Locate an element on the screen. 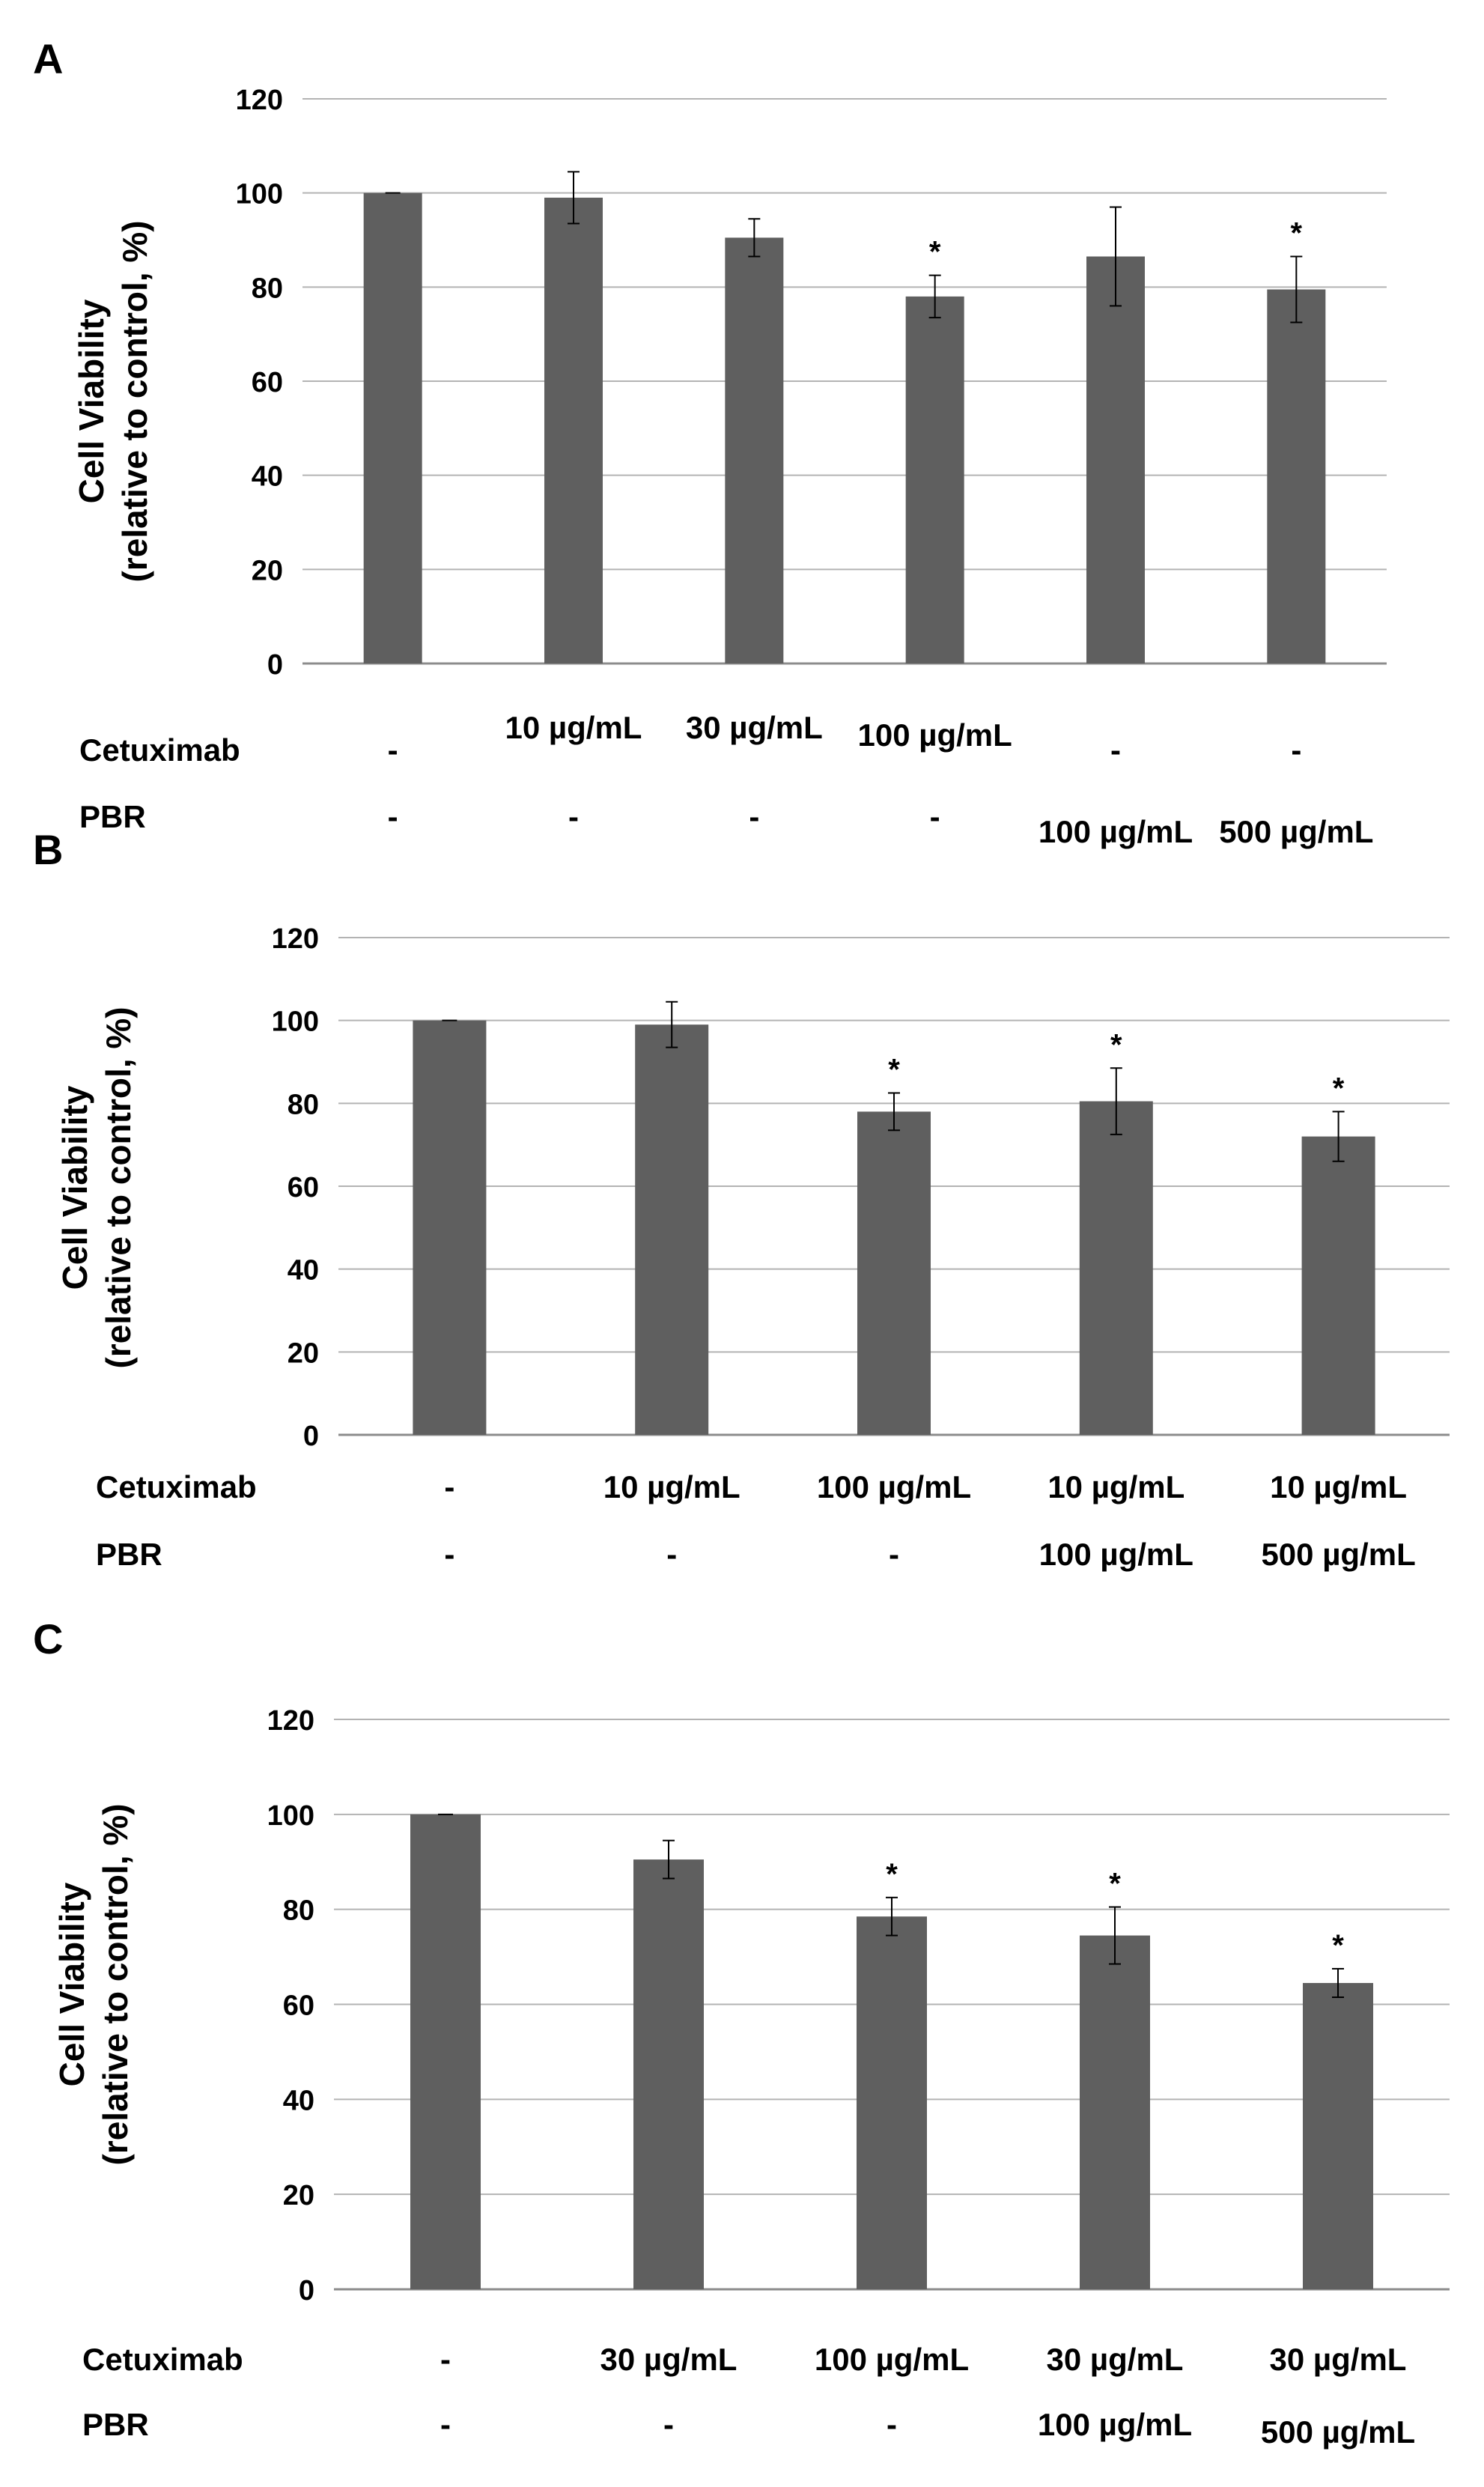  panel-c-label: C is located at coordinates (48, 1638).